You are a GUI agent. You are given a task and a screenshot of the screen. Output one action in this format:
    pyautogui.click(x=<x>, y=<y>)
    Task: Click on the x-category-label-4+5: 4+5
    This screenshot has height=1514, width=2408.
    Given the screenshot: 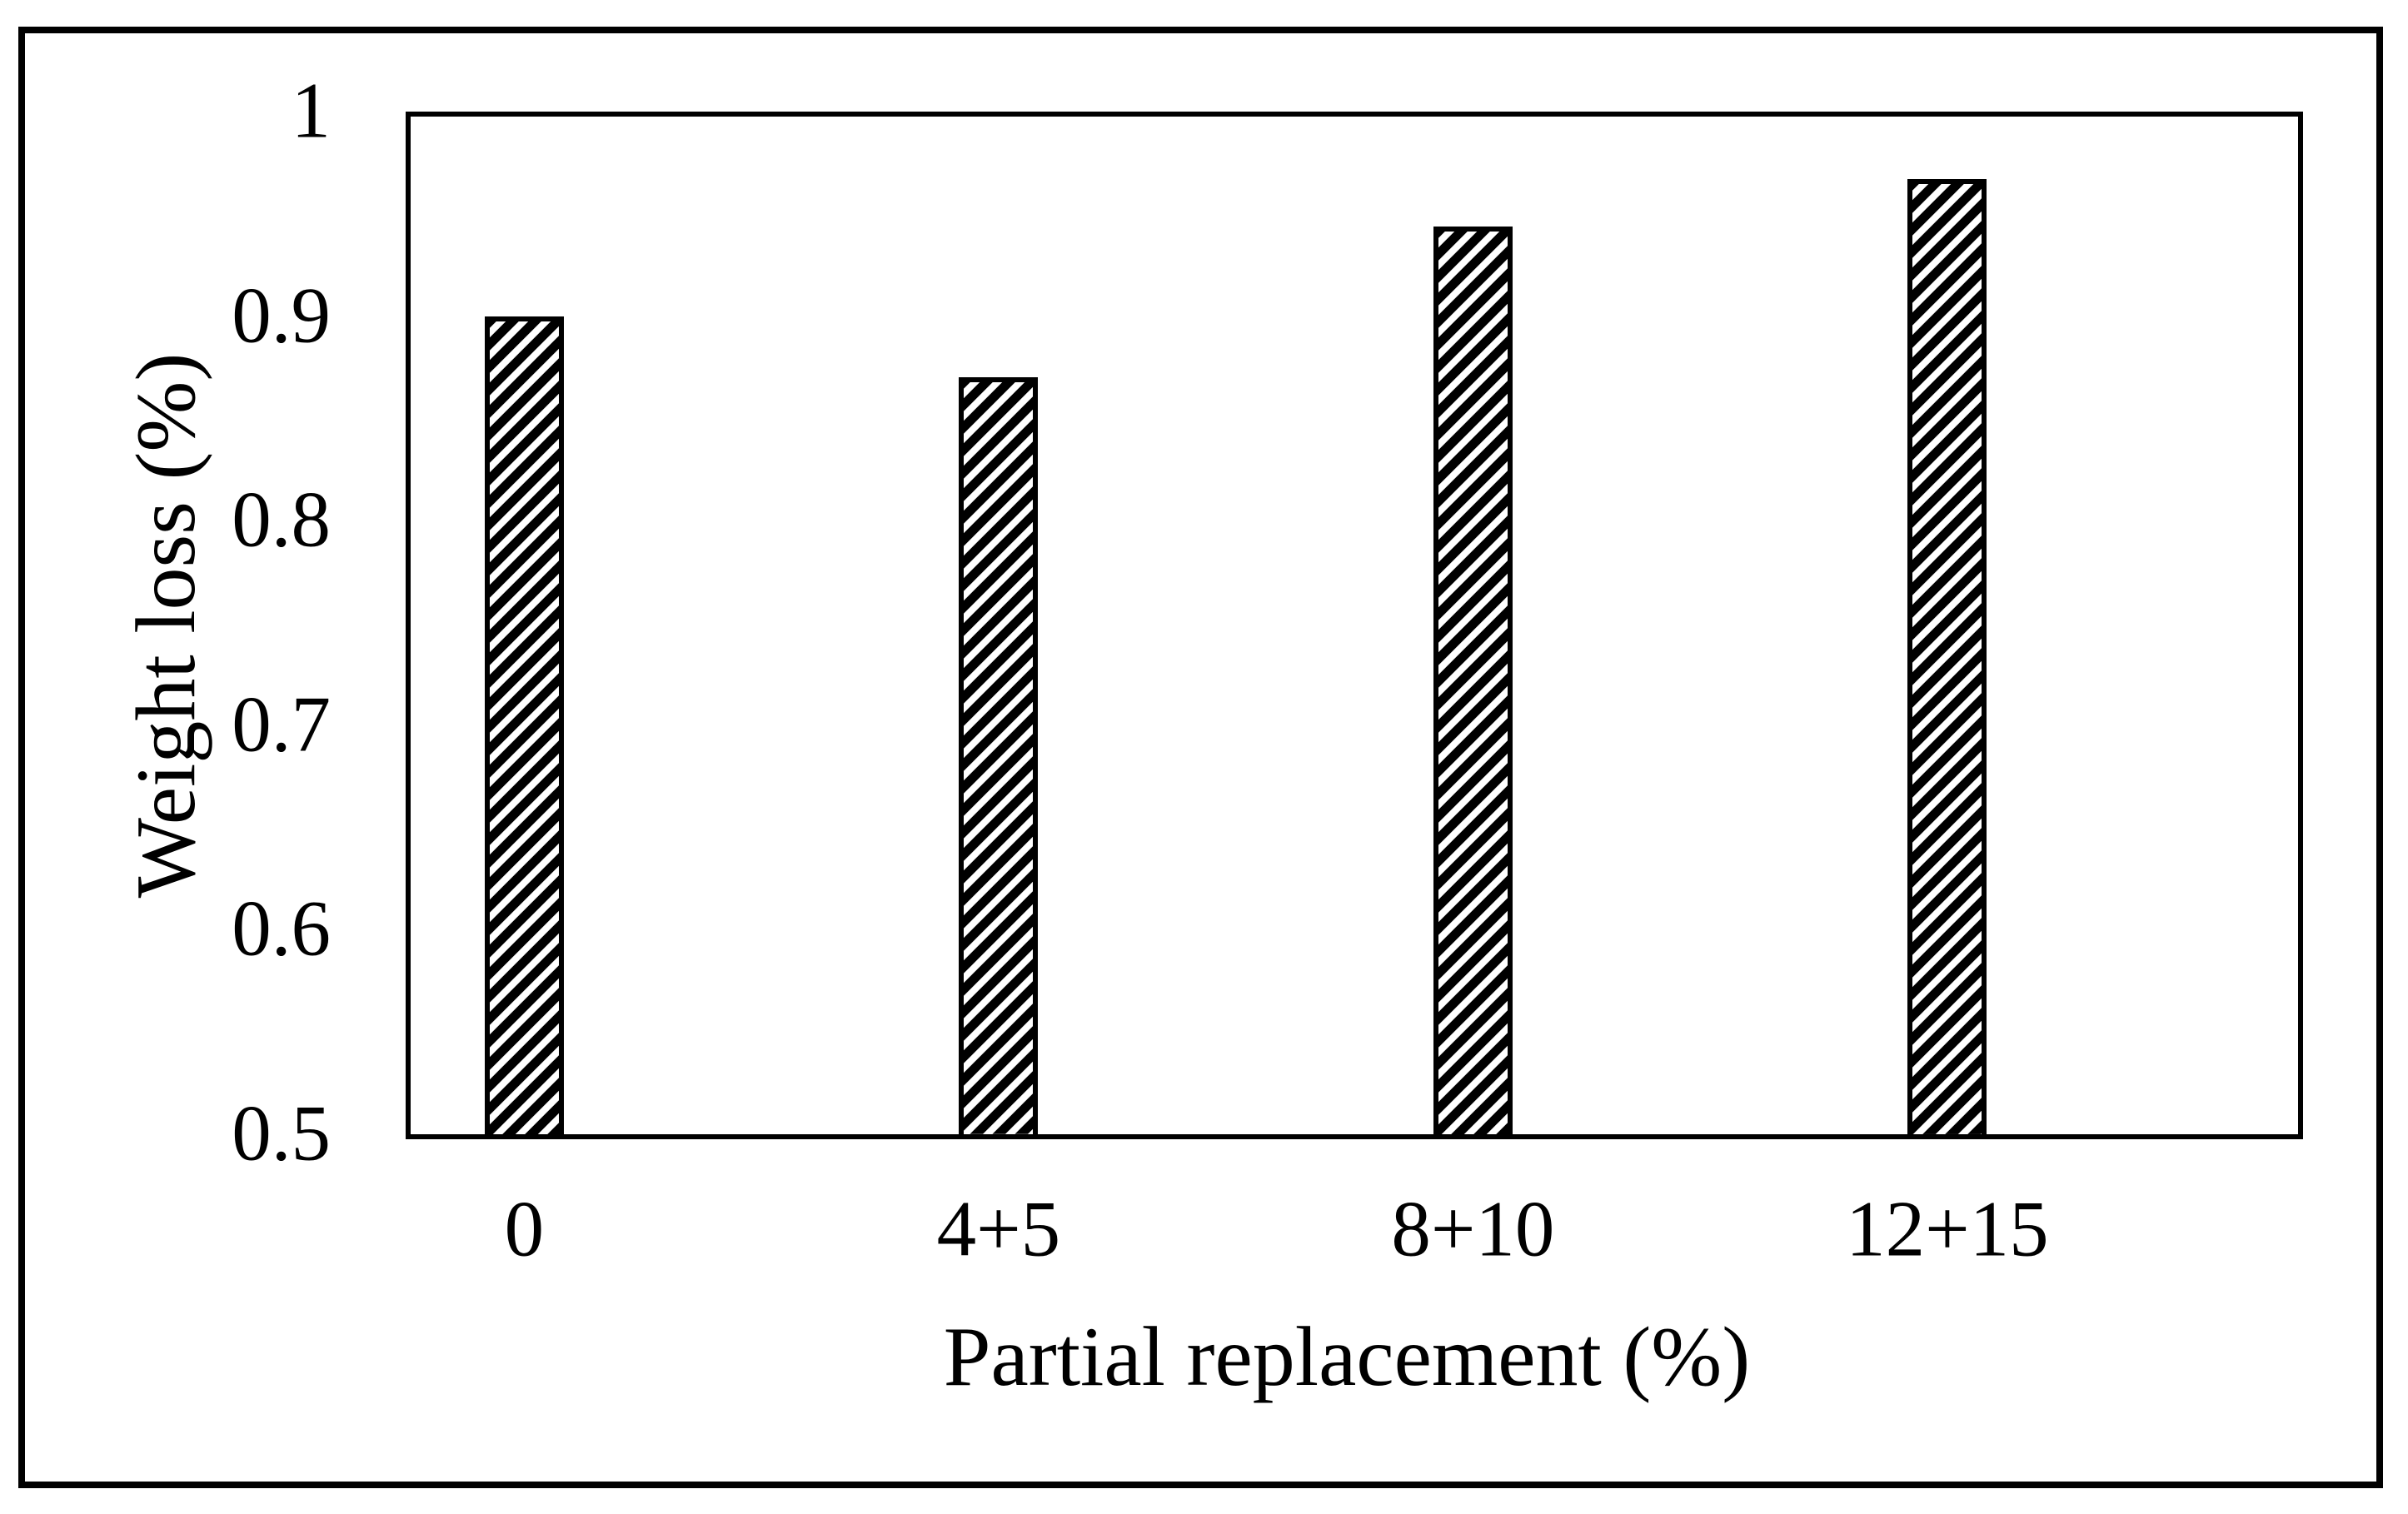 What is the action you would take?
    pyautogui.click(x=998, y=1228)
    